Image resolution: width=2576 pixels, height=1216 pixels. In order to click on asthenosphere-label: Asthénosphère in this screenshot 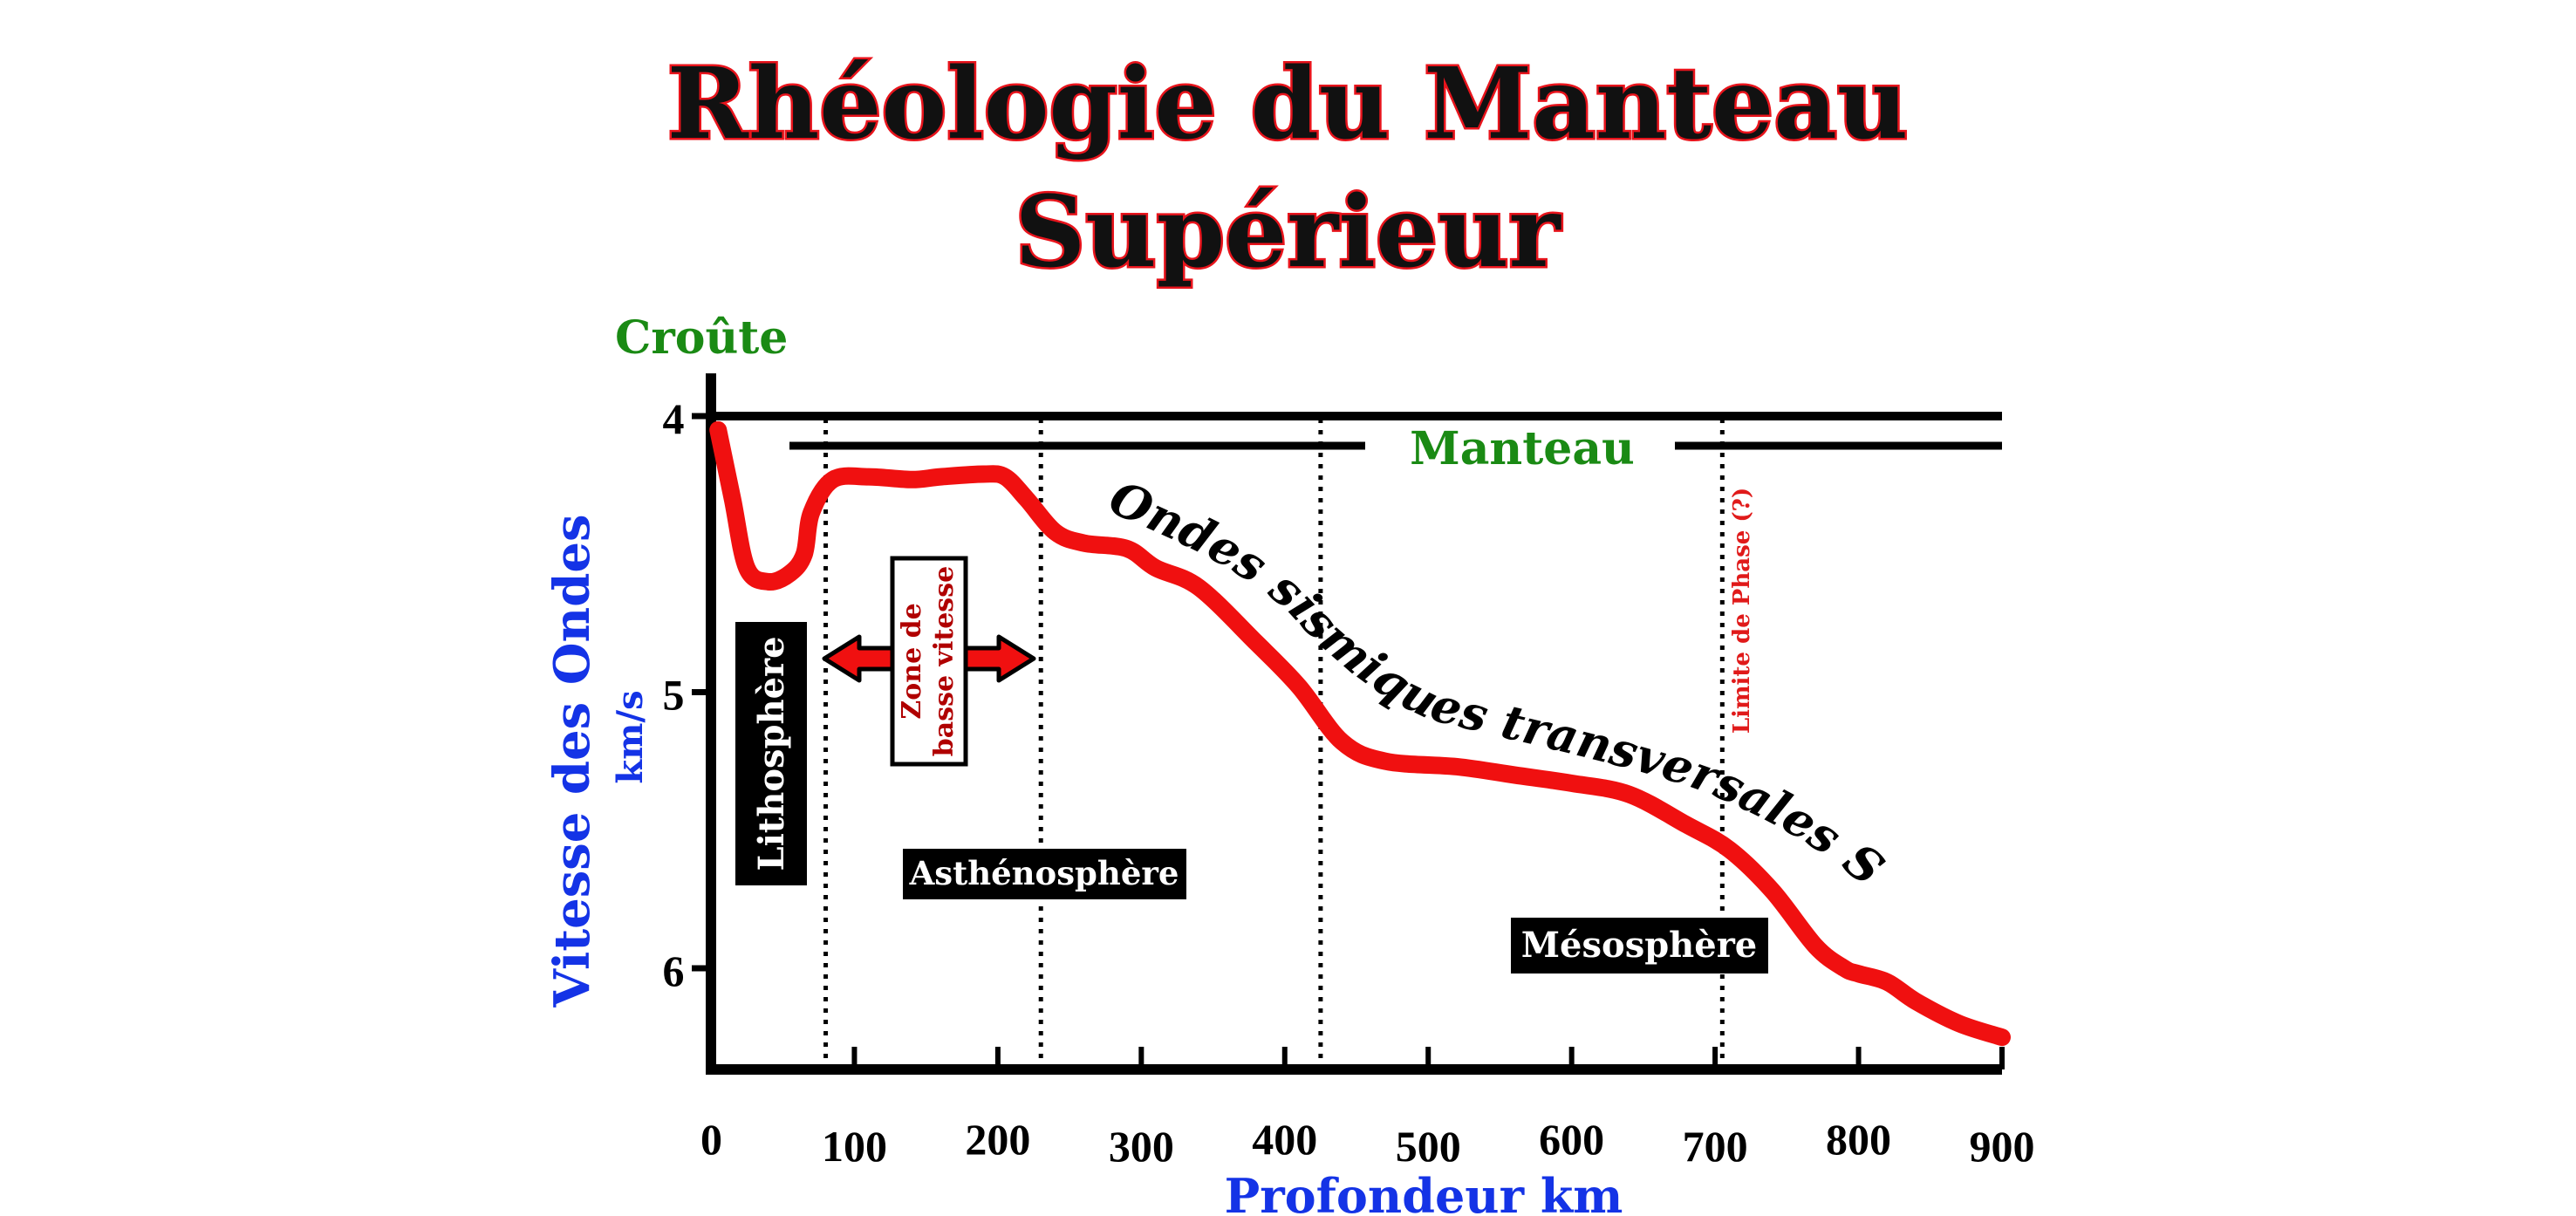, I will do `click(1044, 873)`.